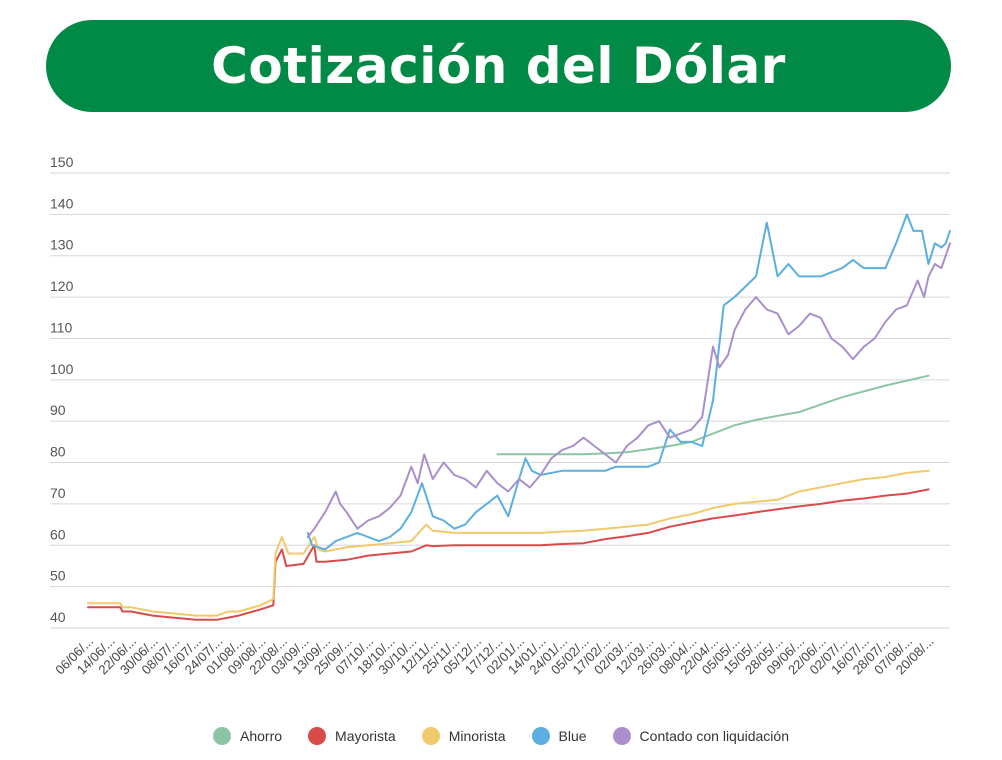 Image resolution: width=1002 pixels, height=760 pixels. I want to click on y-tick-label: 80, so click(58, 452).